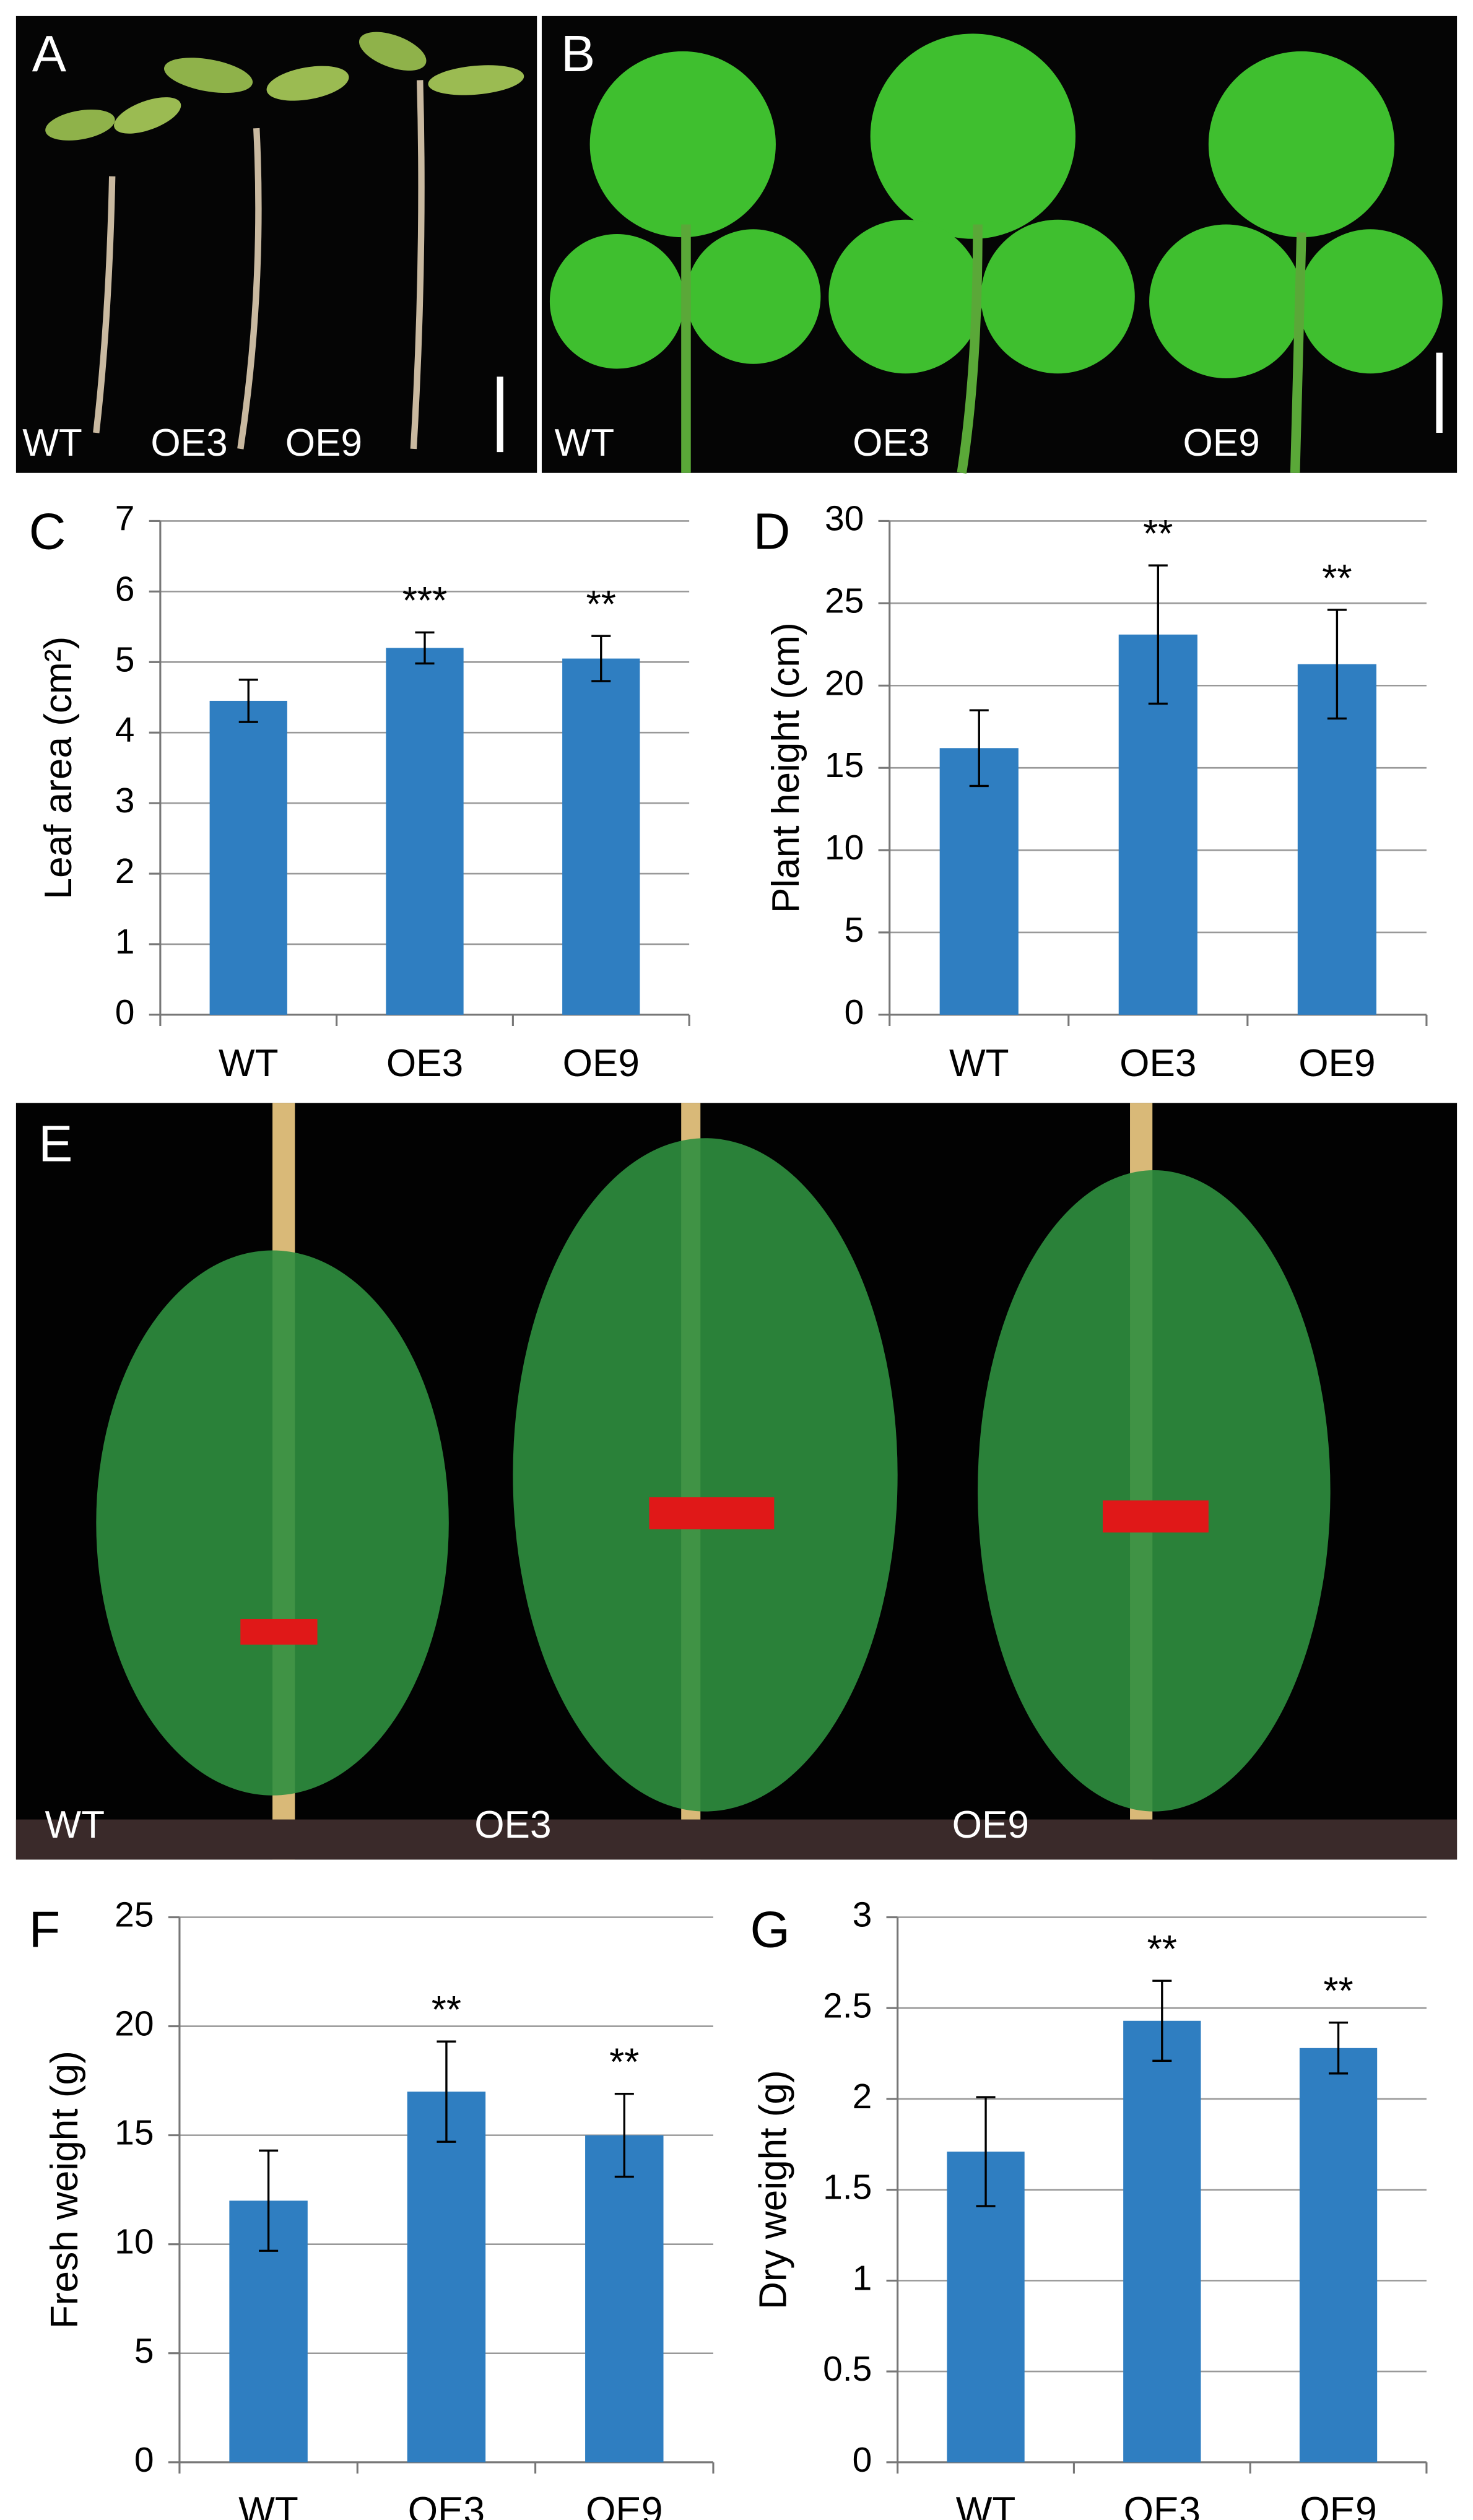 The height and width of the screenshot is (2520, 1473). What do you see at coordinates (276, 244) in the screenshot?
I see `photo-a` at bounding box center [276, 244].